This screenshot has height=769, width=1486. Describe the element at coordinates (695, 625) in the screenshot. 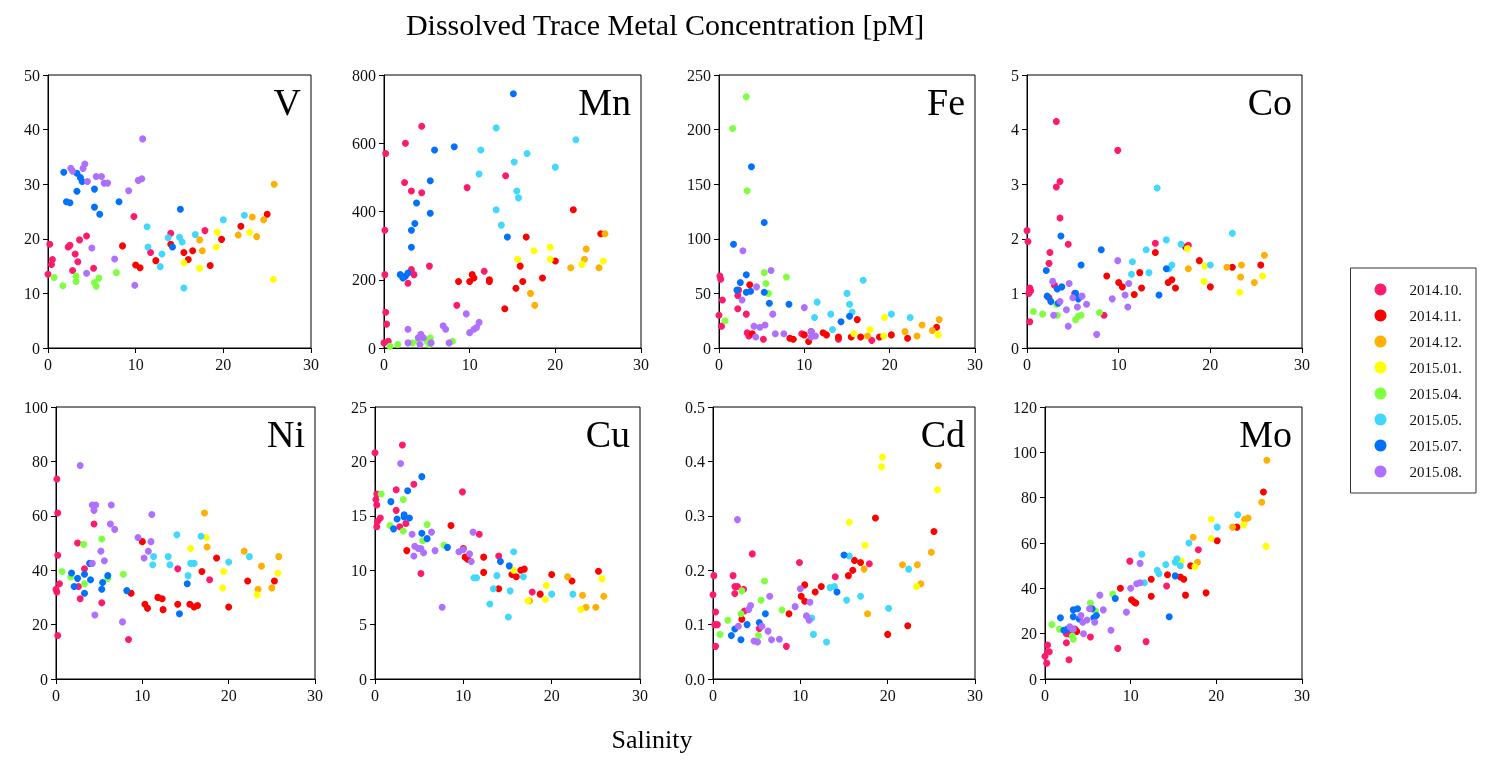

I see `y-tick-label: 0.1` at that location.